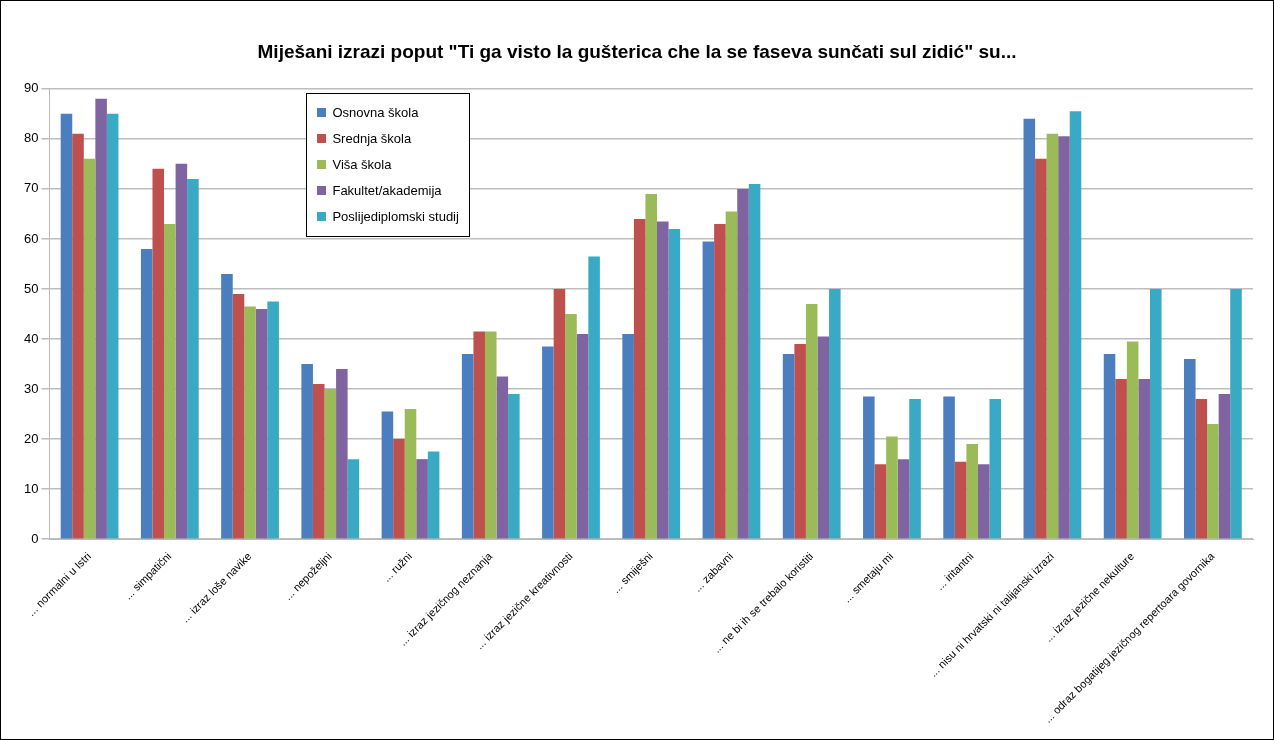 This screenshot has width=1274, height=740. I want to click on y-tick-label: 60, so click(31, 238).